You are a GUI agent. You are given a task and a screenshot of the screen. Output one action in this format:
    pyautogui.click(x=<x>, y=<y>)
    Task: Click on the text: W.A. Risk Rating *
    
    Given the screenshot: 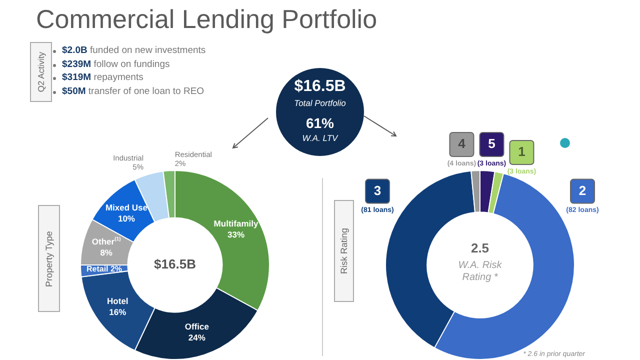 What is the action you would take?
    pyautogui.click(x=480, y=271)
    